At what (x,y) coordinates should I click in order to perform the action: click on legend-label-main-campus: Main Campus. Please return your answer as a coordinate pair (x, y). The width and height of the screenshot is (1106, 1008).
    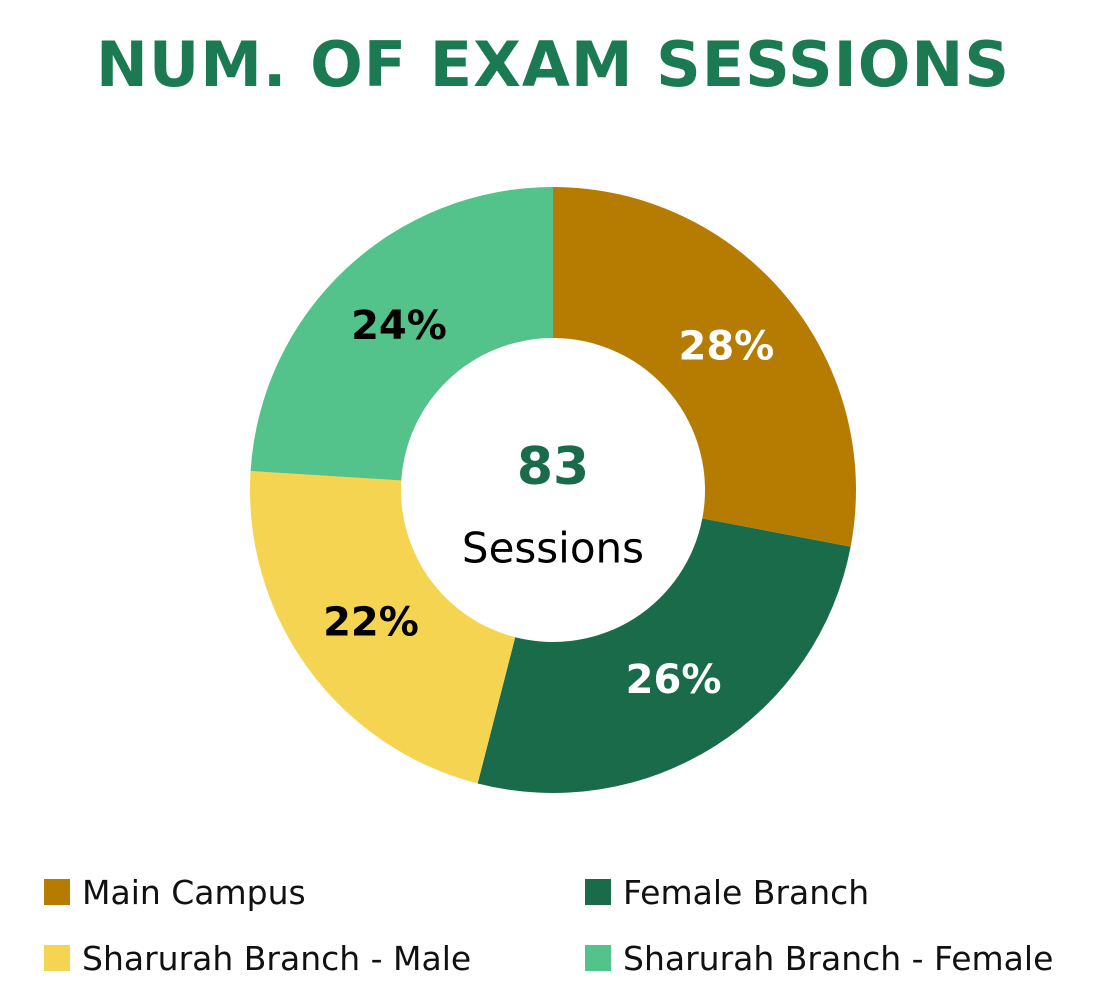
    Looking at the image, I should click on (194, 892).